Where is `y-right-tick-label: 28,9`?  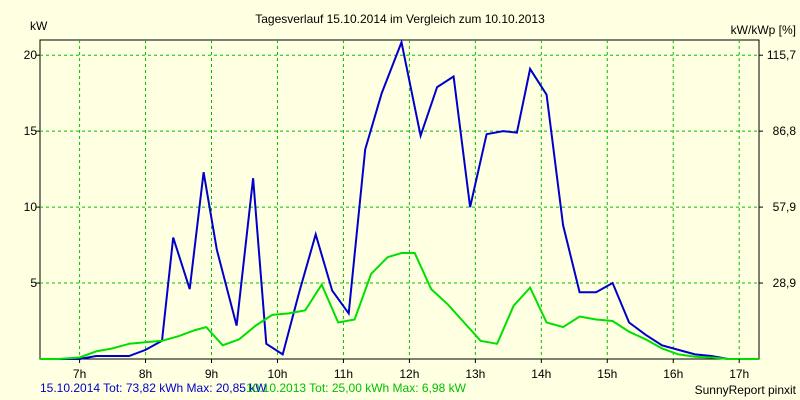
y-right-tick-label: 28,9 is located at coordinates (785, 283).